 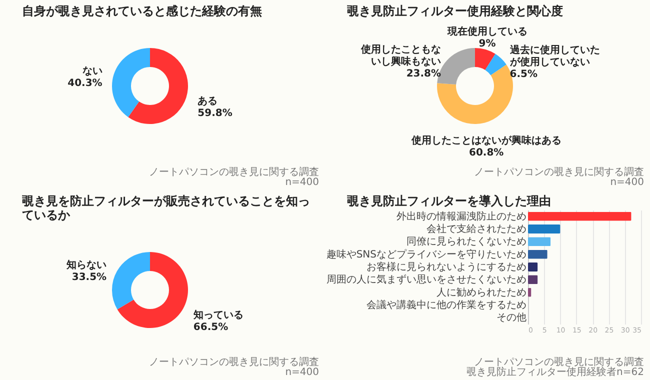 What do you see at coordinates (555, 372) in the screenshot?
I see `text: 覗き見防止フィルター使用経験者n=62` at bounding box center [555, 372].